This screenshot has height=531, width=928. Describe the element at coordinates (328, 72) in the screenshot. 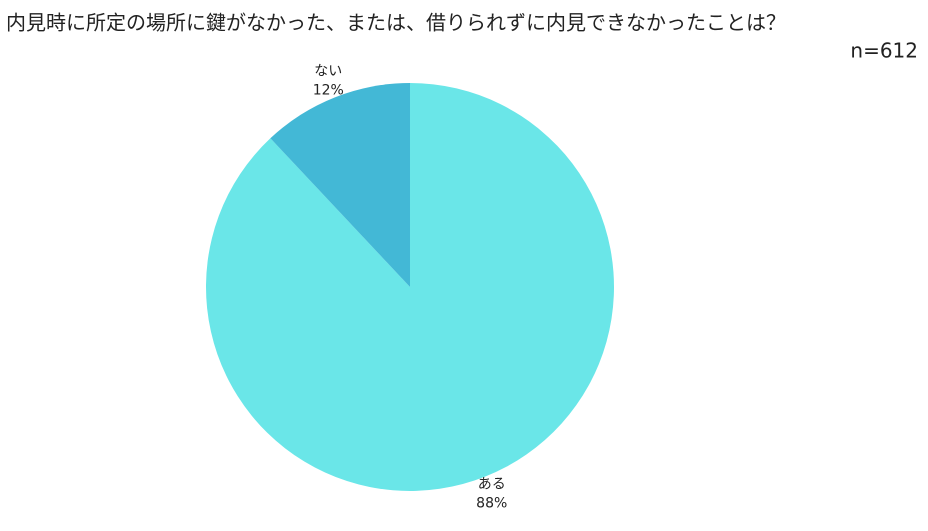

I see `slice-category-label: ない` at that location.